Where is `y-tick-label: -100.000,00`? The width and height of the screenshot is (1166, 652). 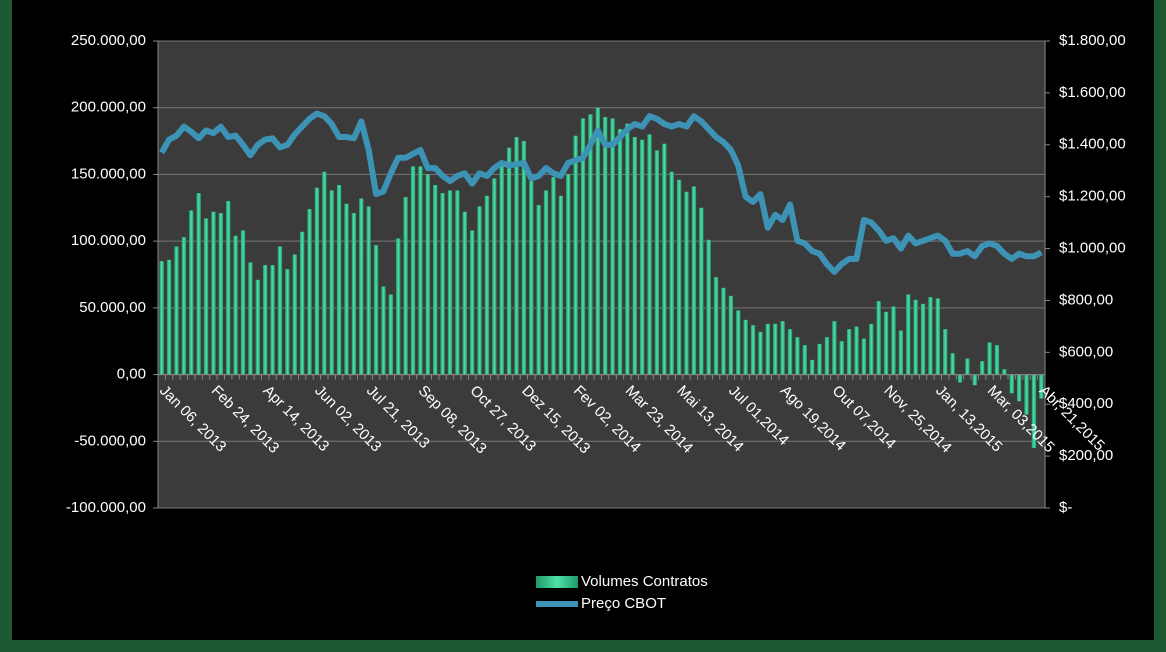 y-tick-label: -100.000,00 is located at coordinates (106, 507).